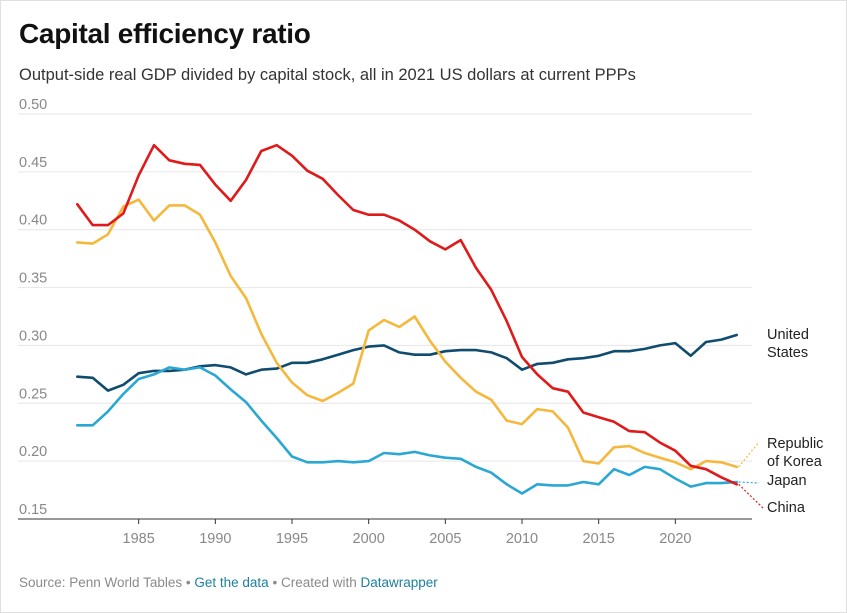 This screenshot has height=613, width=847. I want to click on series-label-japan: Japan, so click(787, 481).